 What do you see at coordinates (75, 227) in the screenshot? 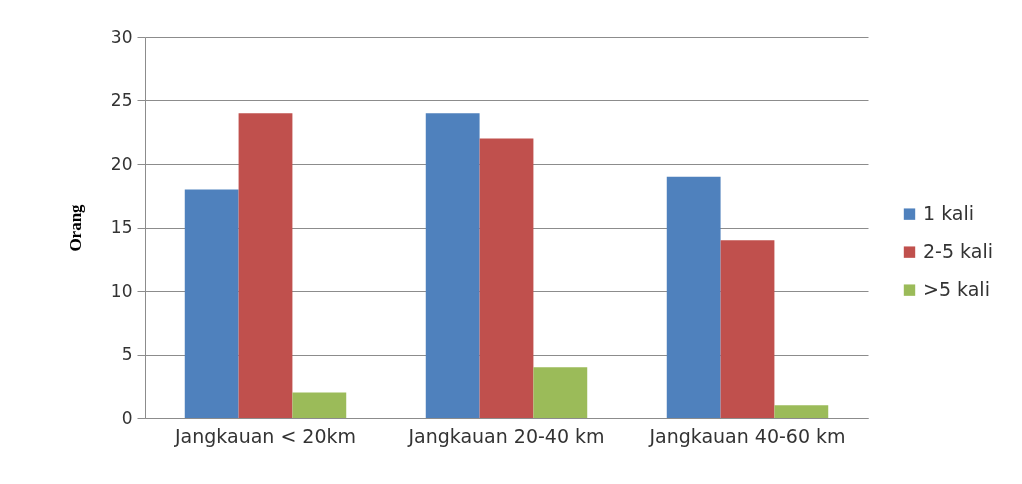
I see `y-axis-title: Orang` at bounding box center [75, 227].